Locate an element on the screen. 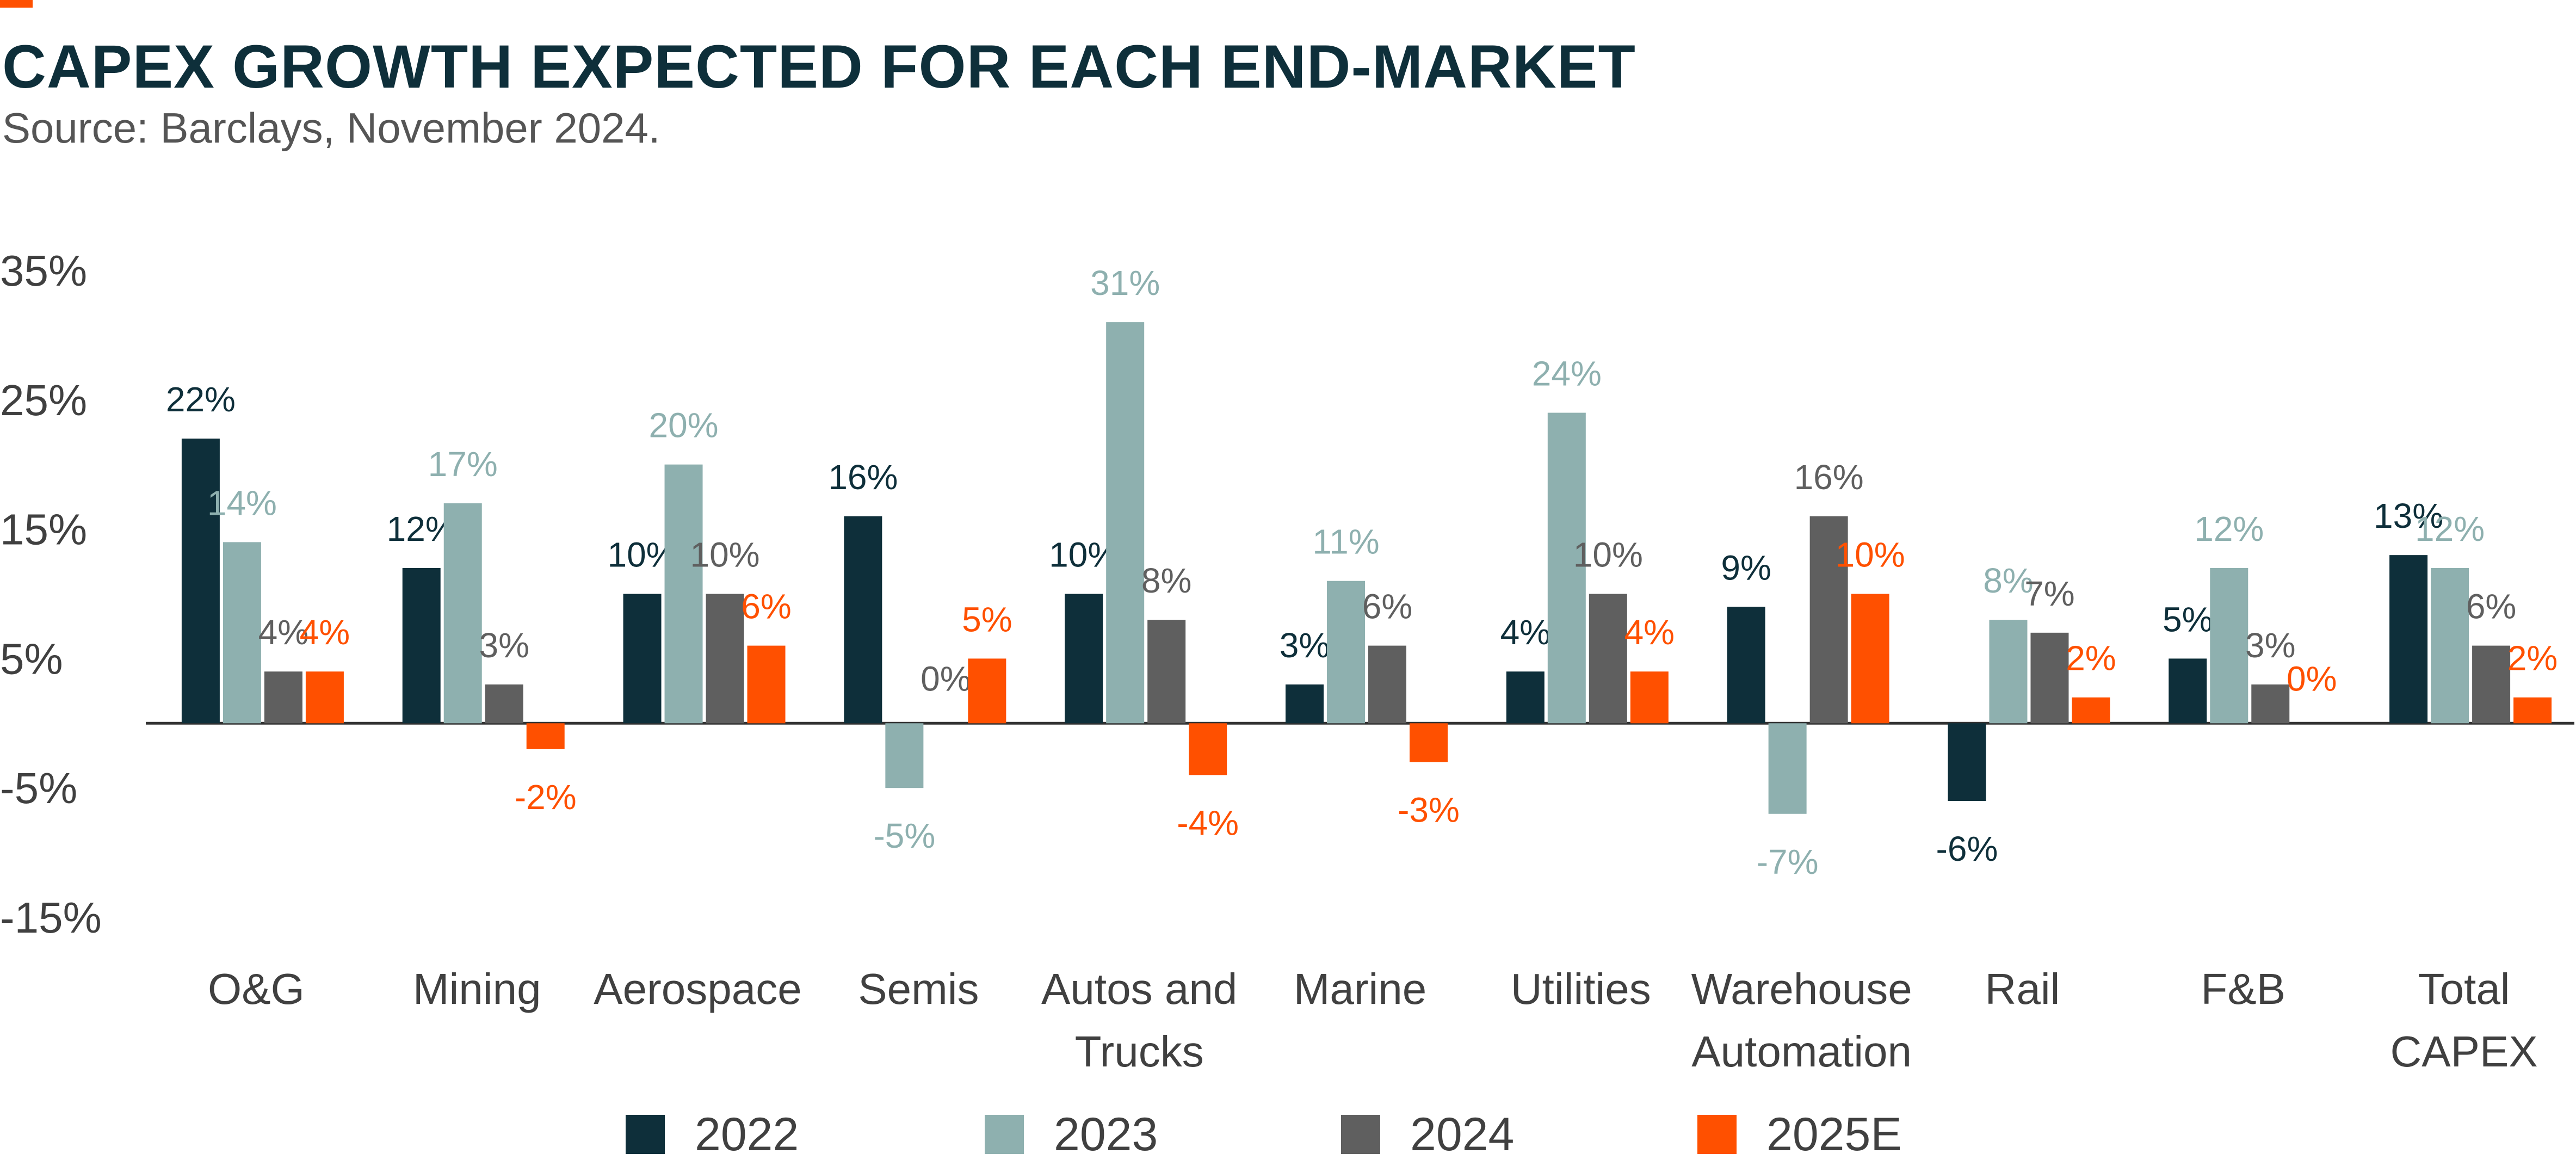  legend-item-2024: 2024 is located at coordinates (1427, 1134).